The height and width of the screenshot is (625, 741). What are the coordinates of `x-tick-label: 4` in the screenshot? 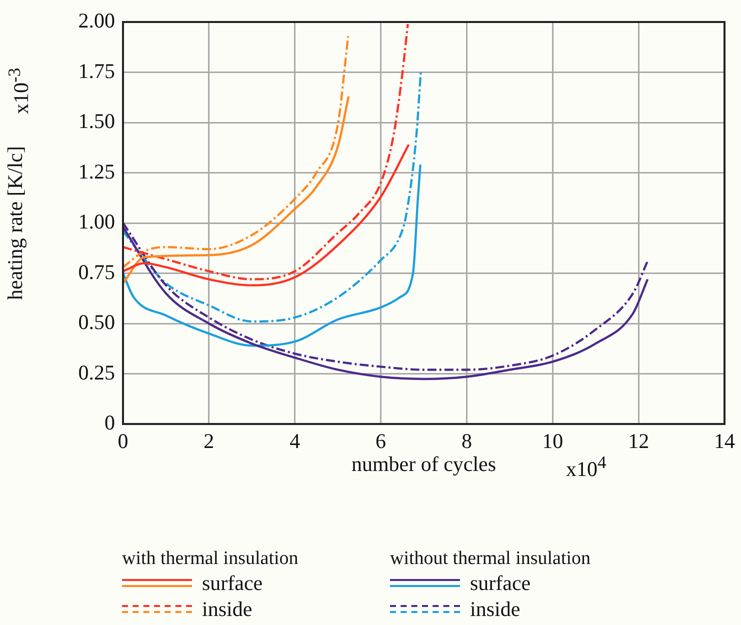 It's located at (295, 441).